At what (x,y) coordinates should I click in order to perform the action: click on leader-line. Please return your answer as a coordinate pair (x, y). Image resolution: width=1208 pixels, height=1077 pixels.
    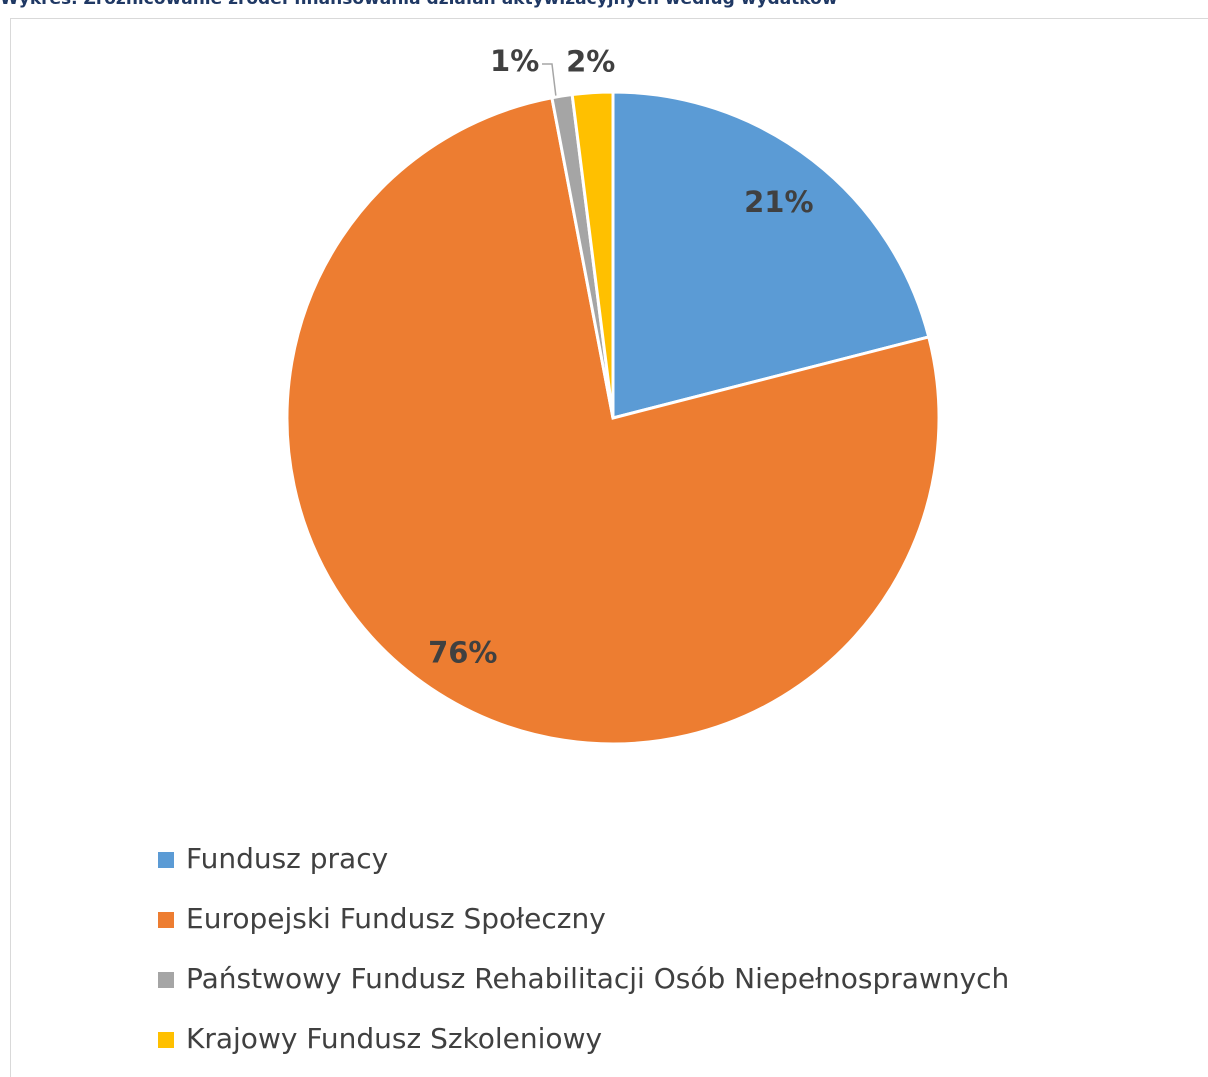
    Looking at the image, I should click on (549, 80).